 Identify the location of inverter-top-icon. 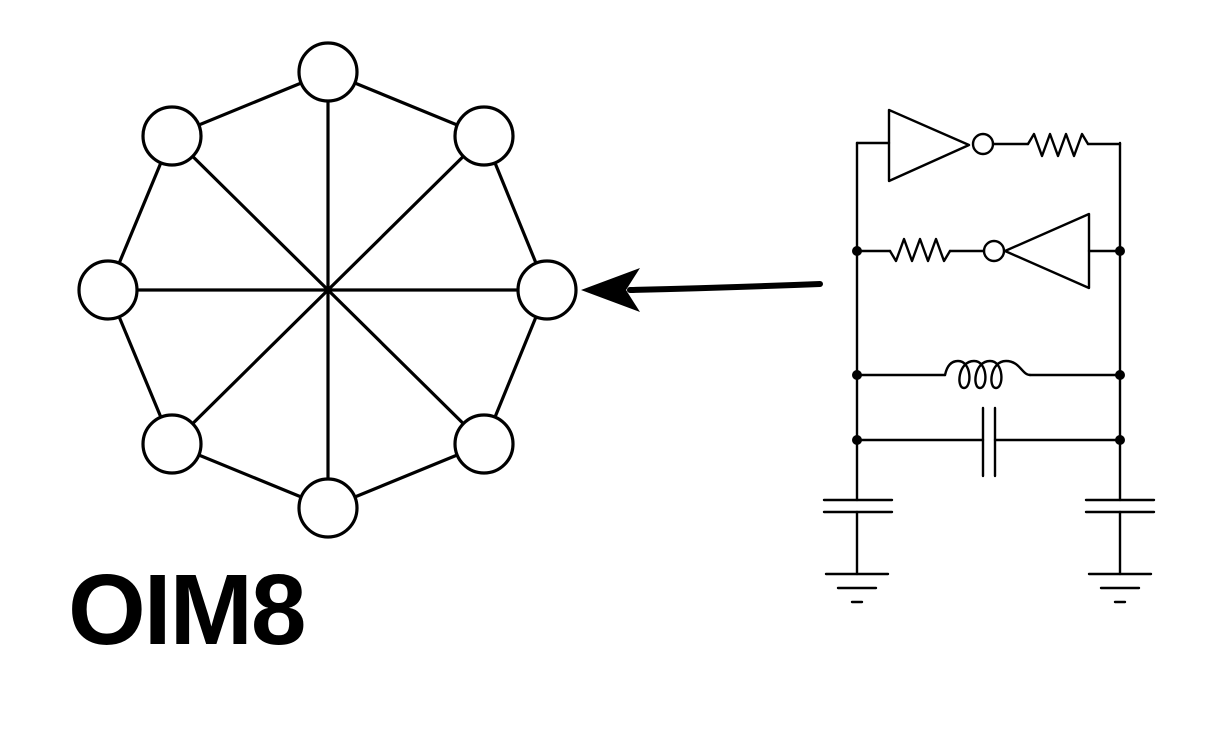
(929, 145).